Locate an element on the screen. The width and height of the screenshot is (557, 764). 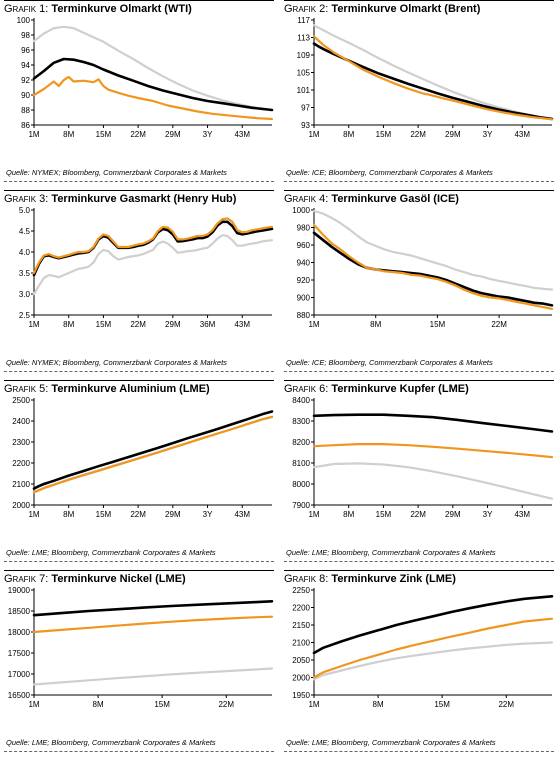
y-tick-label: 92 is located at coordinates (25, 80).